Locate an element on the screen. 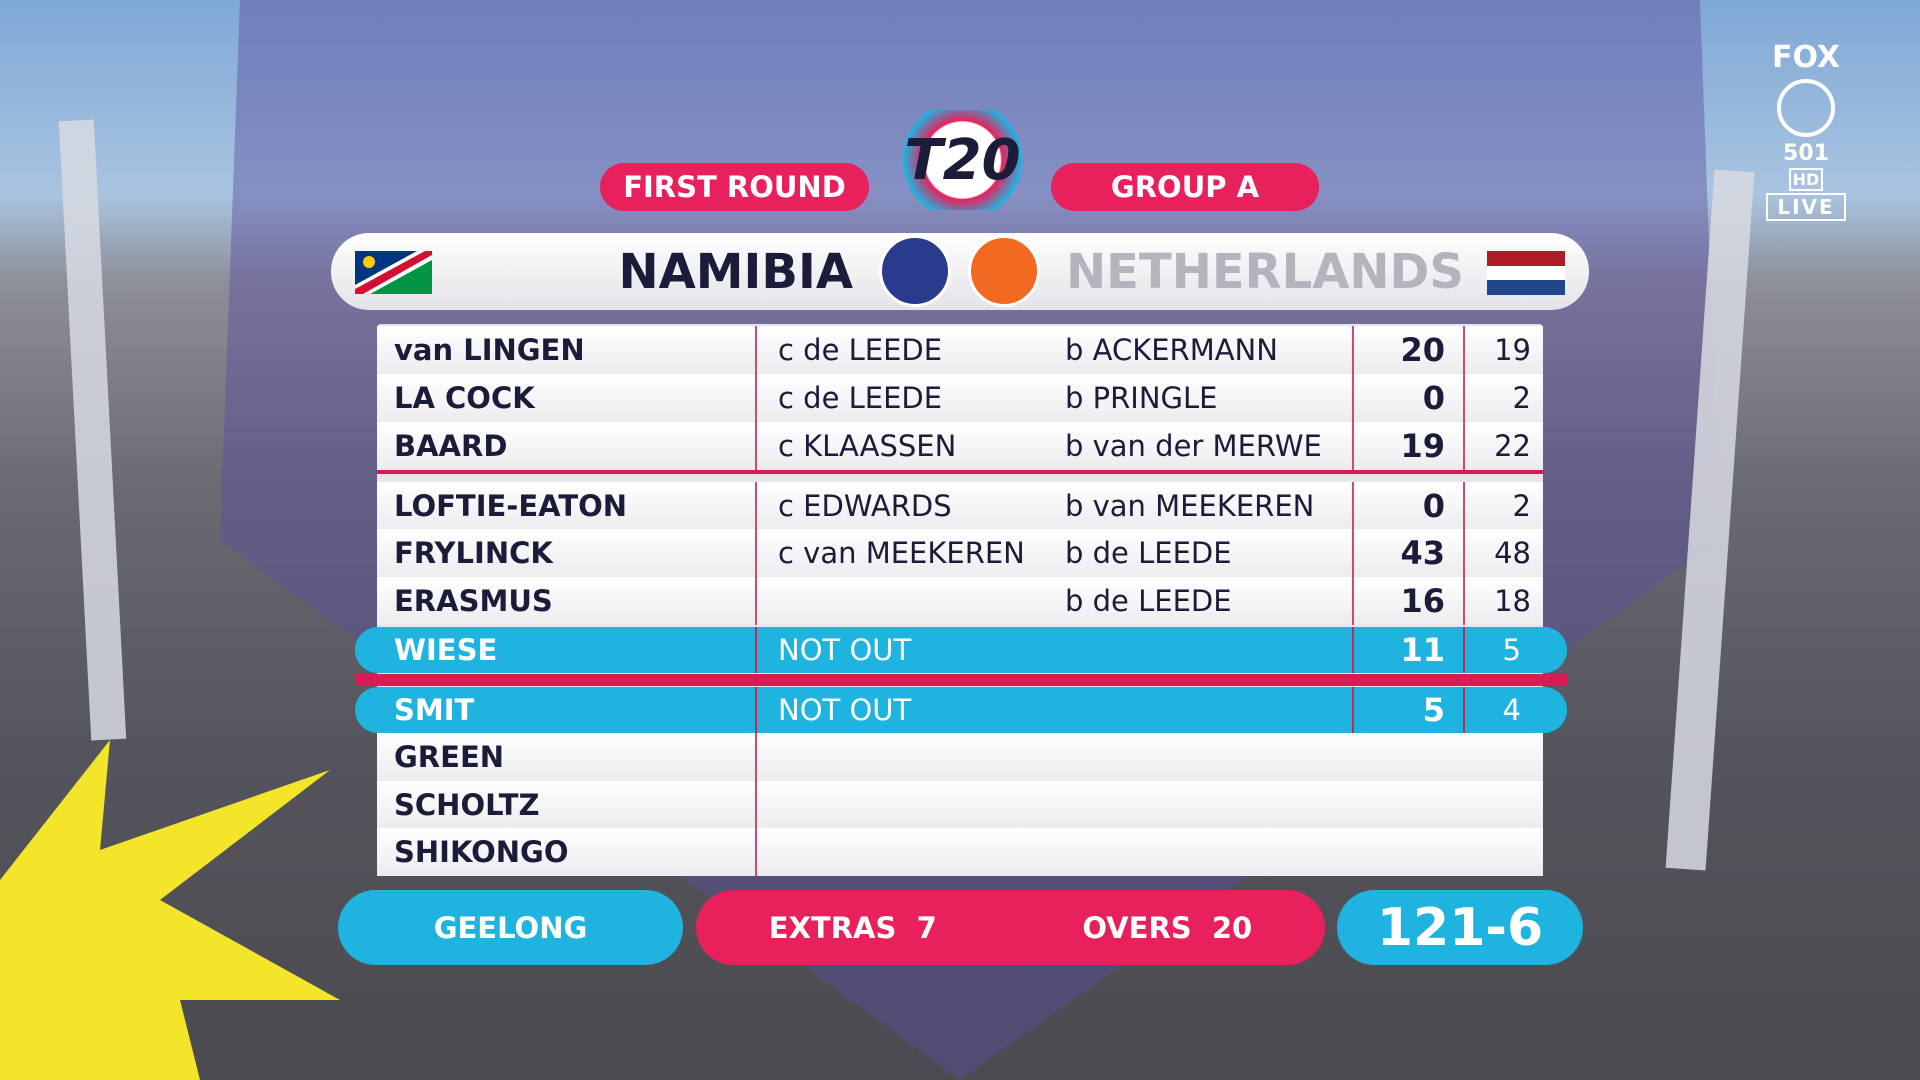 The height and width of the screenshot is (1080, 1920). extras: EXTRAS 7 is located at coordinates (853, 928).